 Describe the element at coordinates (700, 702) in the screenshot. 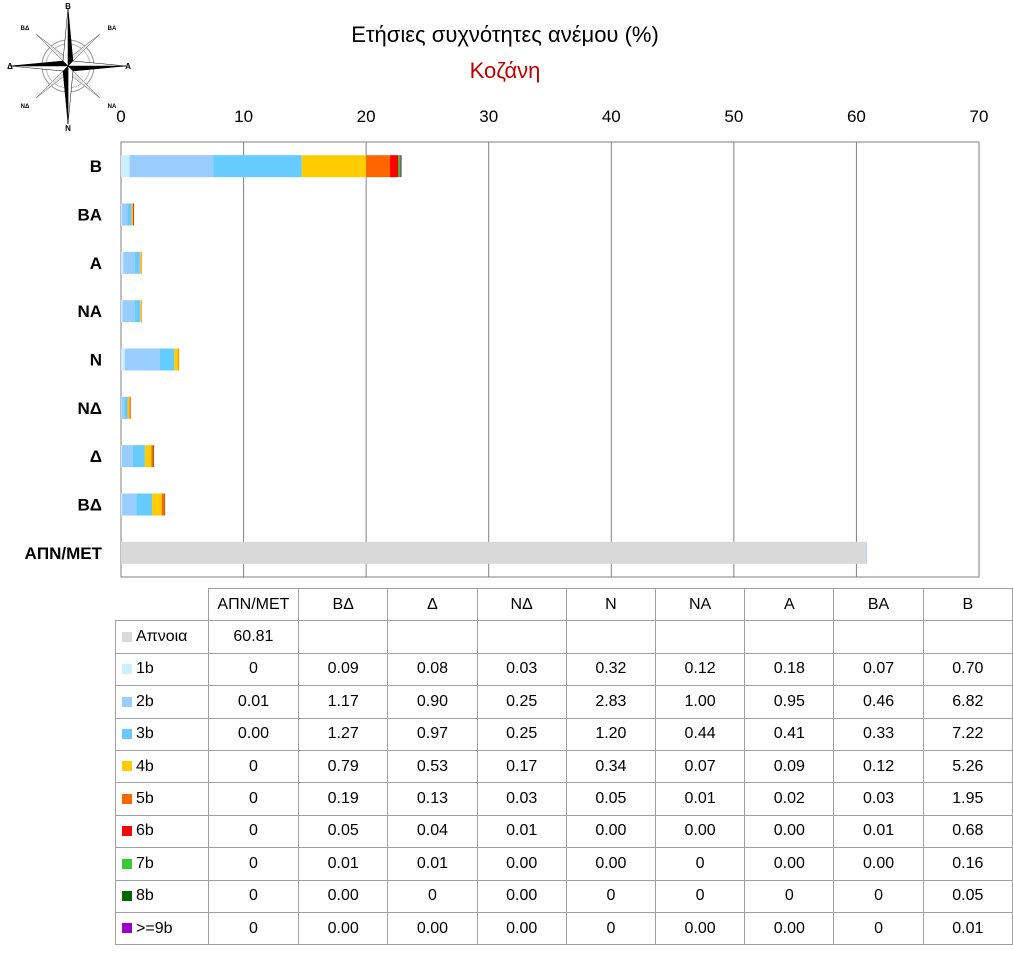

I see `table-cell: 1.00` at that location.